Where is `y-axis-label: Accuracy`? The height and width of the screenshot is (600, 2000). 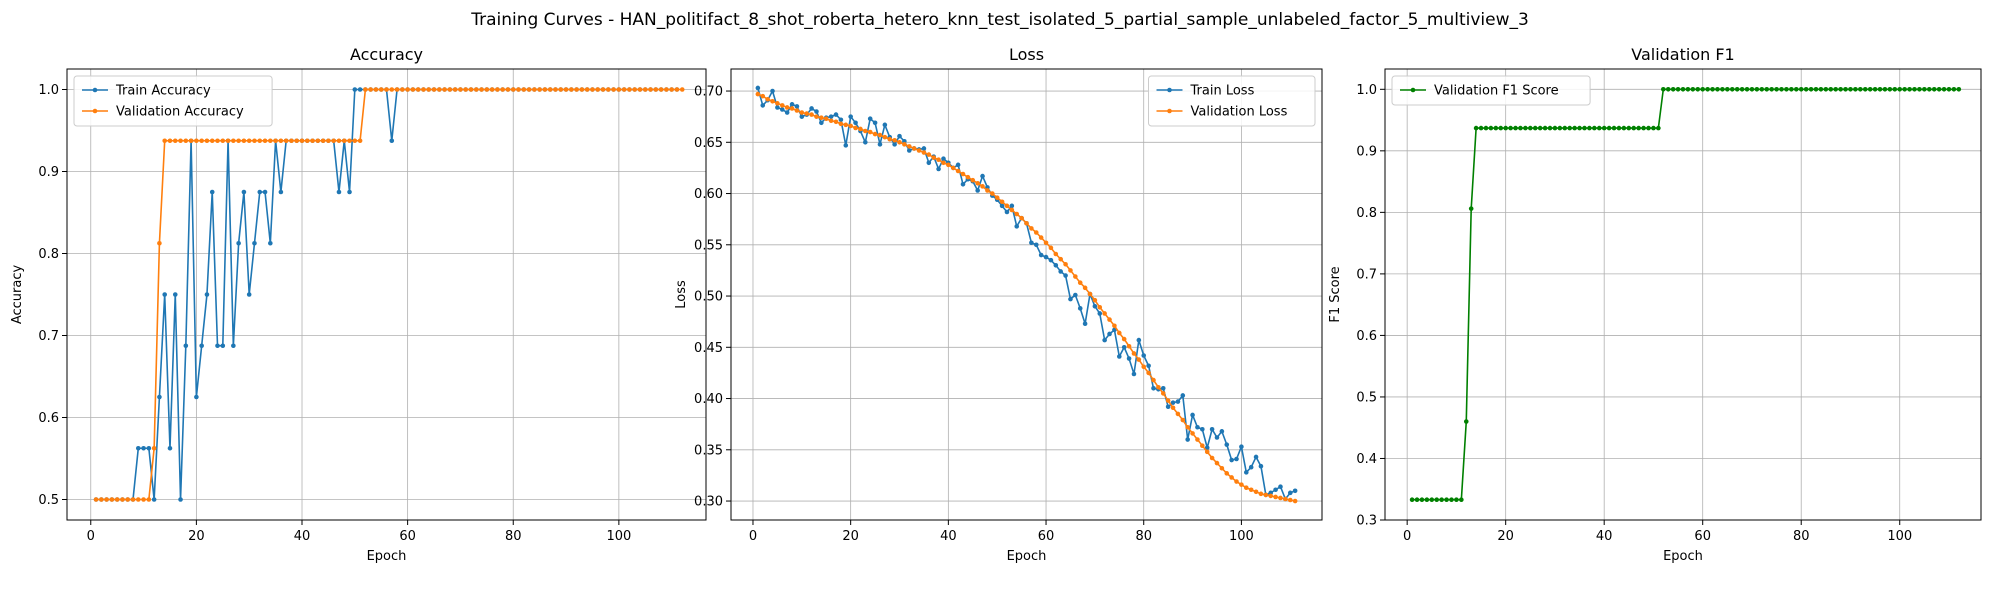
y-axis-label: Accuracy is located at coordinates (17, 295).